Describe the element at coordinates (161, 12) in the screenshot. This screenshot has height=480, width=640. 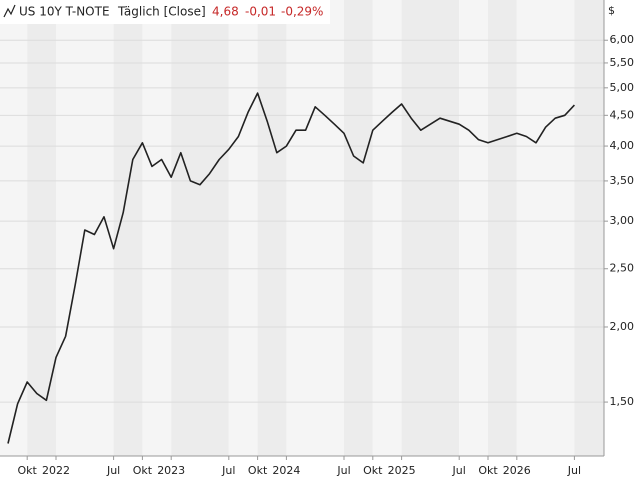
I see `subtitle: Täglich [Close]` at that location.